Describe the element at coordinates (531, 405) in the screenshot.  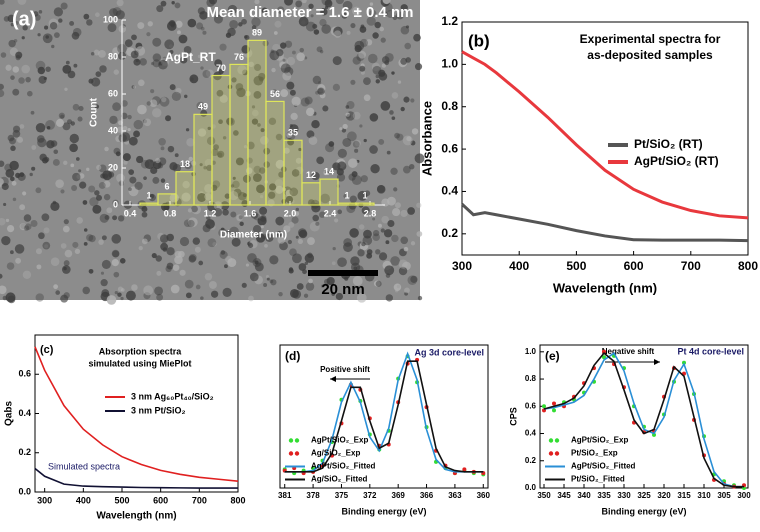
I see `y-tick-label: 0.6` at that location.